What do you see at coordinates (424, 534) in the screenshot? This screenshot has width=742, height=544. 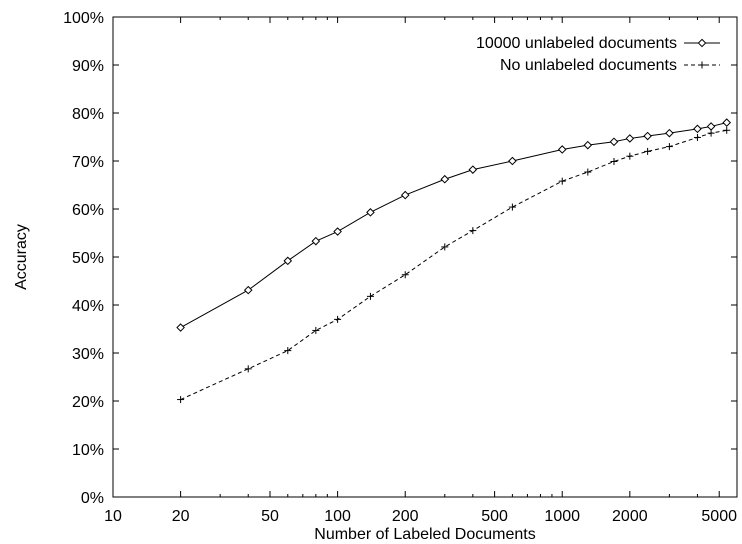 I see `x-axis-title: Number of Labeled Documents` at bounding box center [424, 534].